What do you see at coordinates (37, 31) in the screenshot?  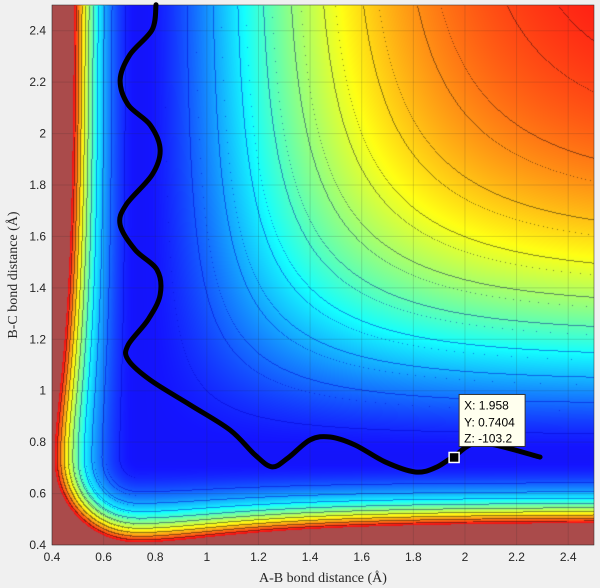 I see `y-tick-label: 2.4` at bounding box center [37, 31].